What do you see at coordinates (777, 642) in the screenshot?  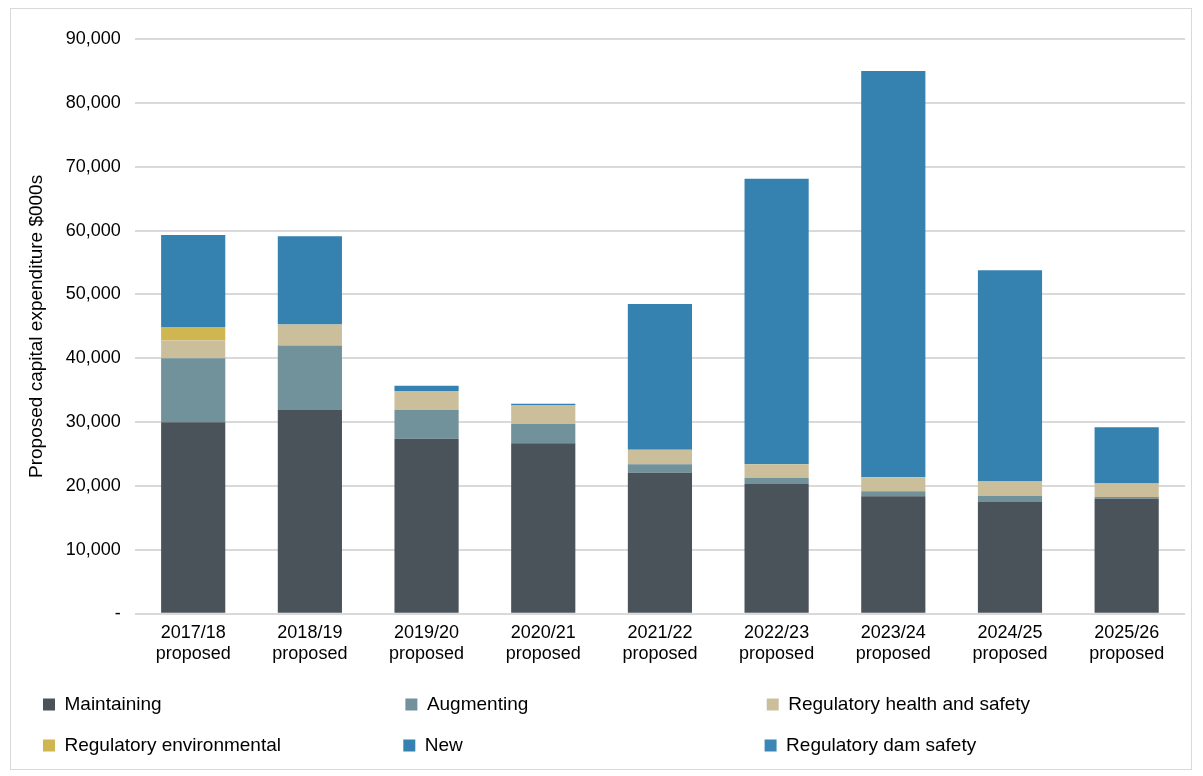 I see `x-tick-label: 2022/23 proposed` at bounding box center [777, 642].